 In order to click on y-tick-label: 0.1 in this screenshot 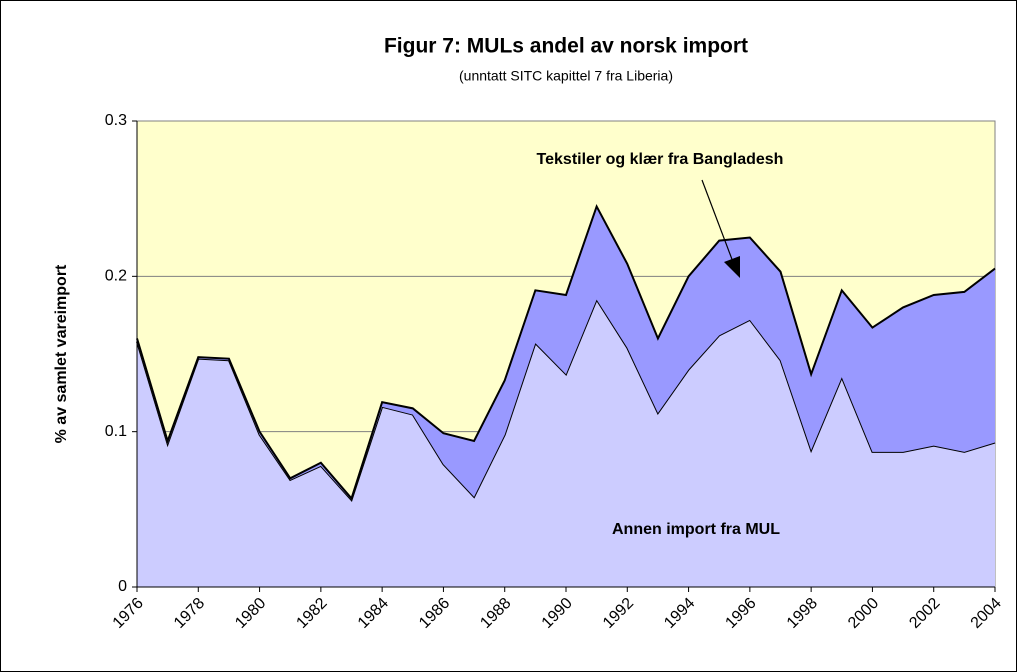, I will do `click(116, 431)`.